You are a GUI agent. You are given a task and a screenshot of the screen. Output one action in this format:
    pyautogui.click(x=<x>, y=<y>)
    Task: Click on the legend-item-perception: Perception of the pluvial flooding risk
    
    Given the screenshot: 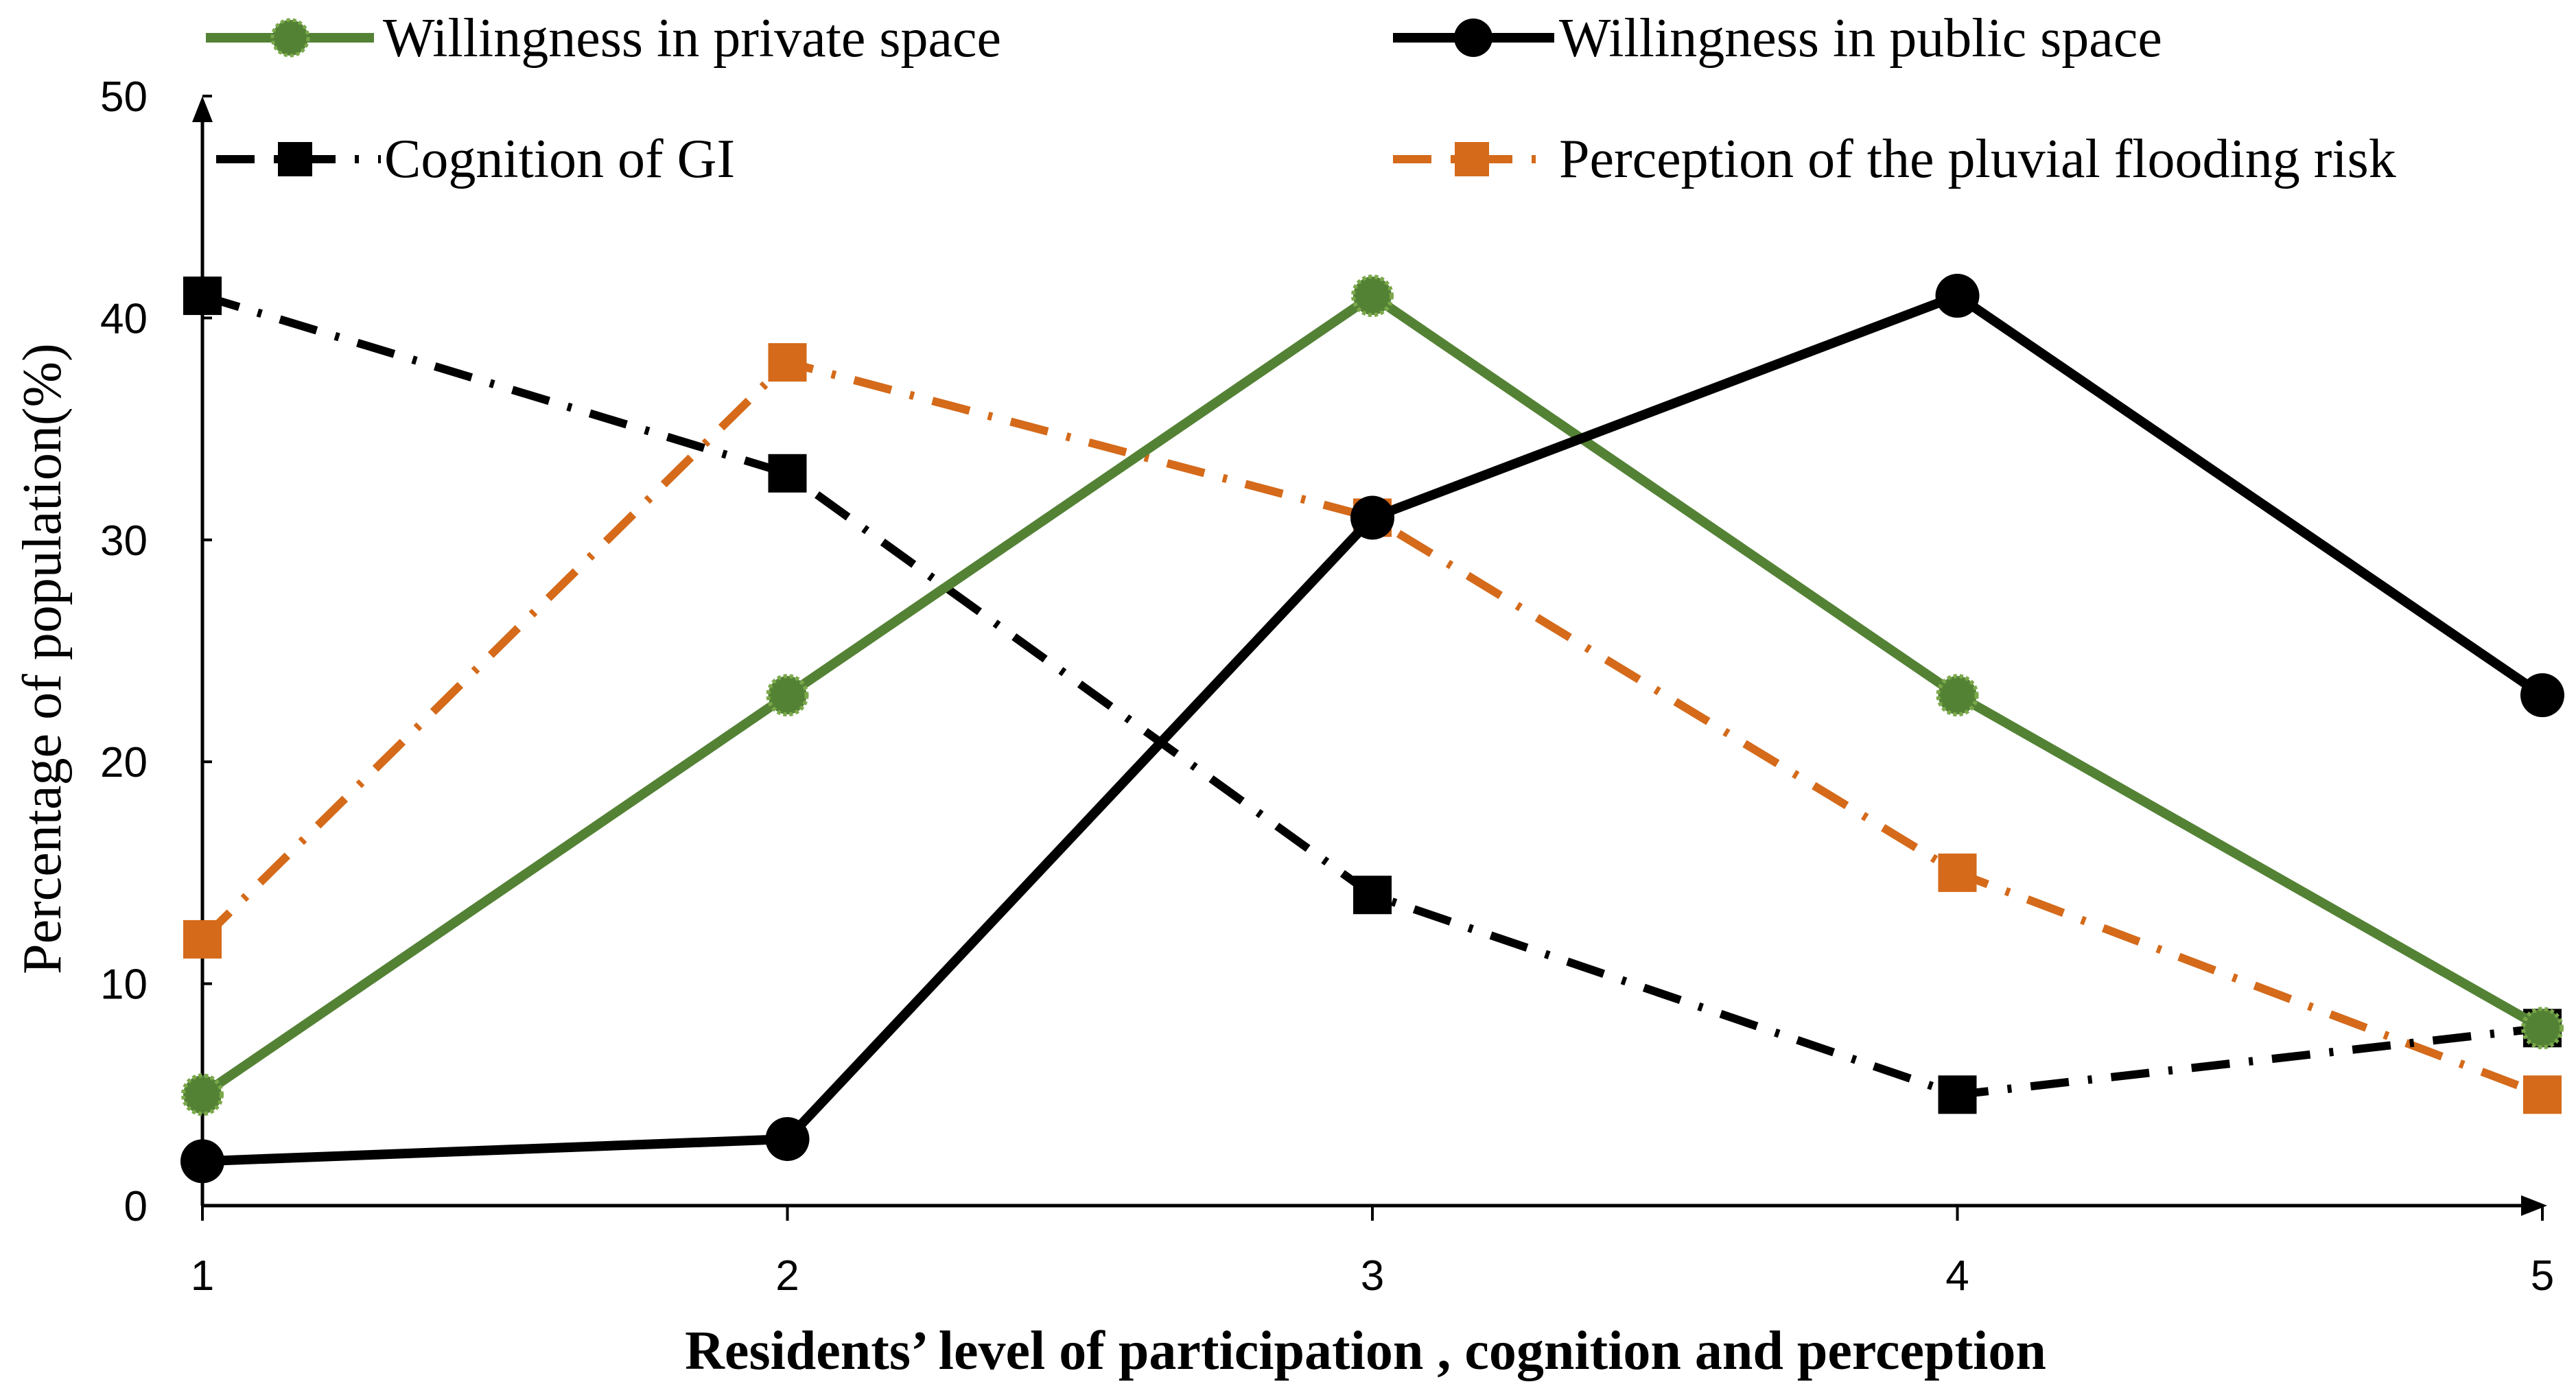 What is the action you would take?
    pyautogui.click(x=1894, y=159)
    